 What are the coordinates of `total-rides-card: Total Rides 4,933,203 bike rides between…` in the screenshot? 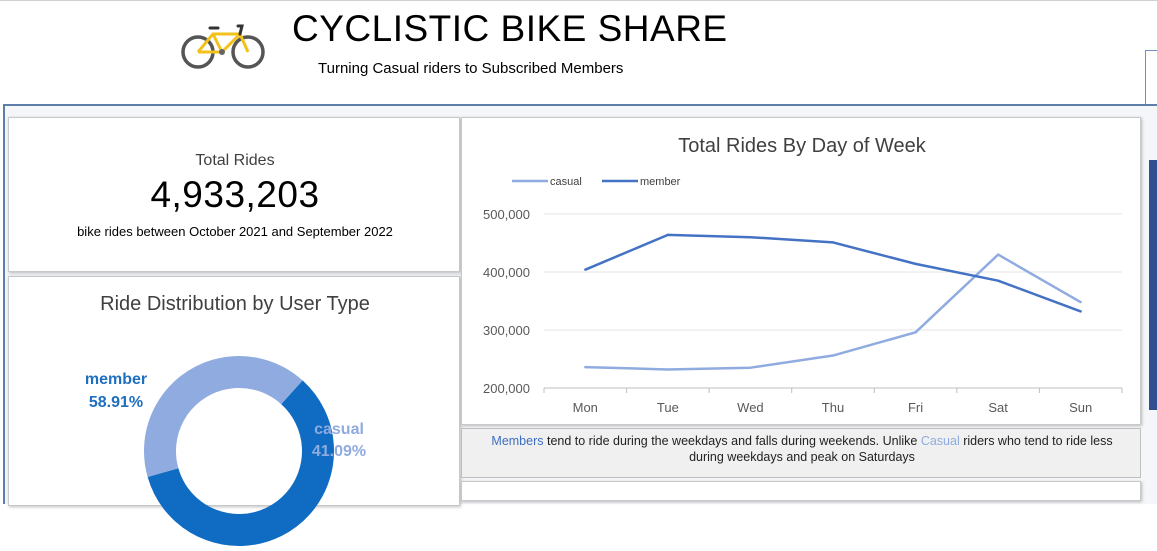 It's located at (234, 194).